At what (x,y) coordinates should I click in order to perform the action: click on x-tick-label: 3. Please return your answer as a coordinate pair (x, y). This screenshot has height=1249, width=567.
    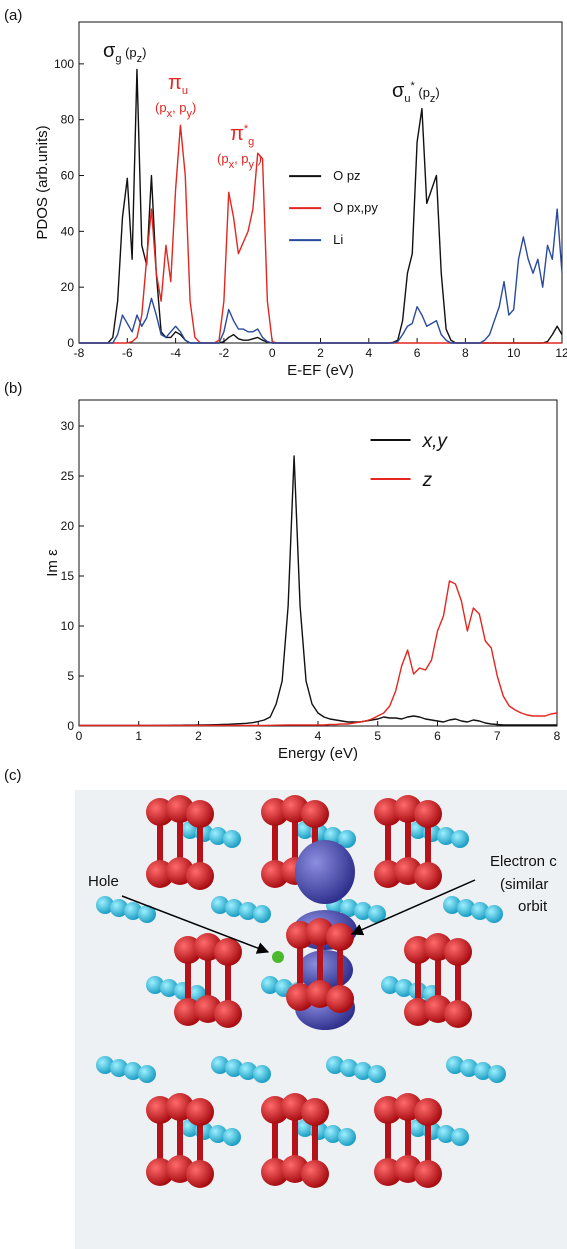
    Looking at the image, I should click on (258, 736).